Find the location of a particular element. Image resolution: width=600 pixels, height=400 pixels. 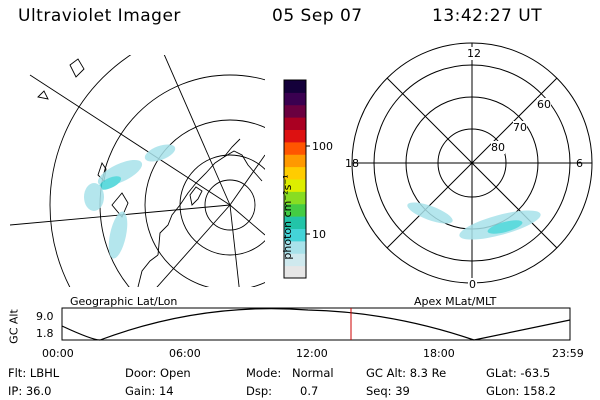

colorbar-tick-100: 100 is located at coordinates (322, 146).